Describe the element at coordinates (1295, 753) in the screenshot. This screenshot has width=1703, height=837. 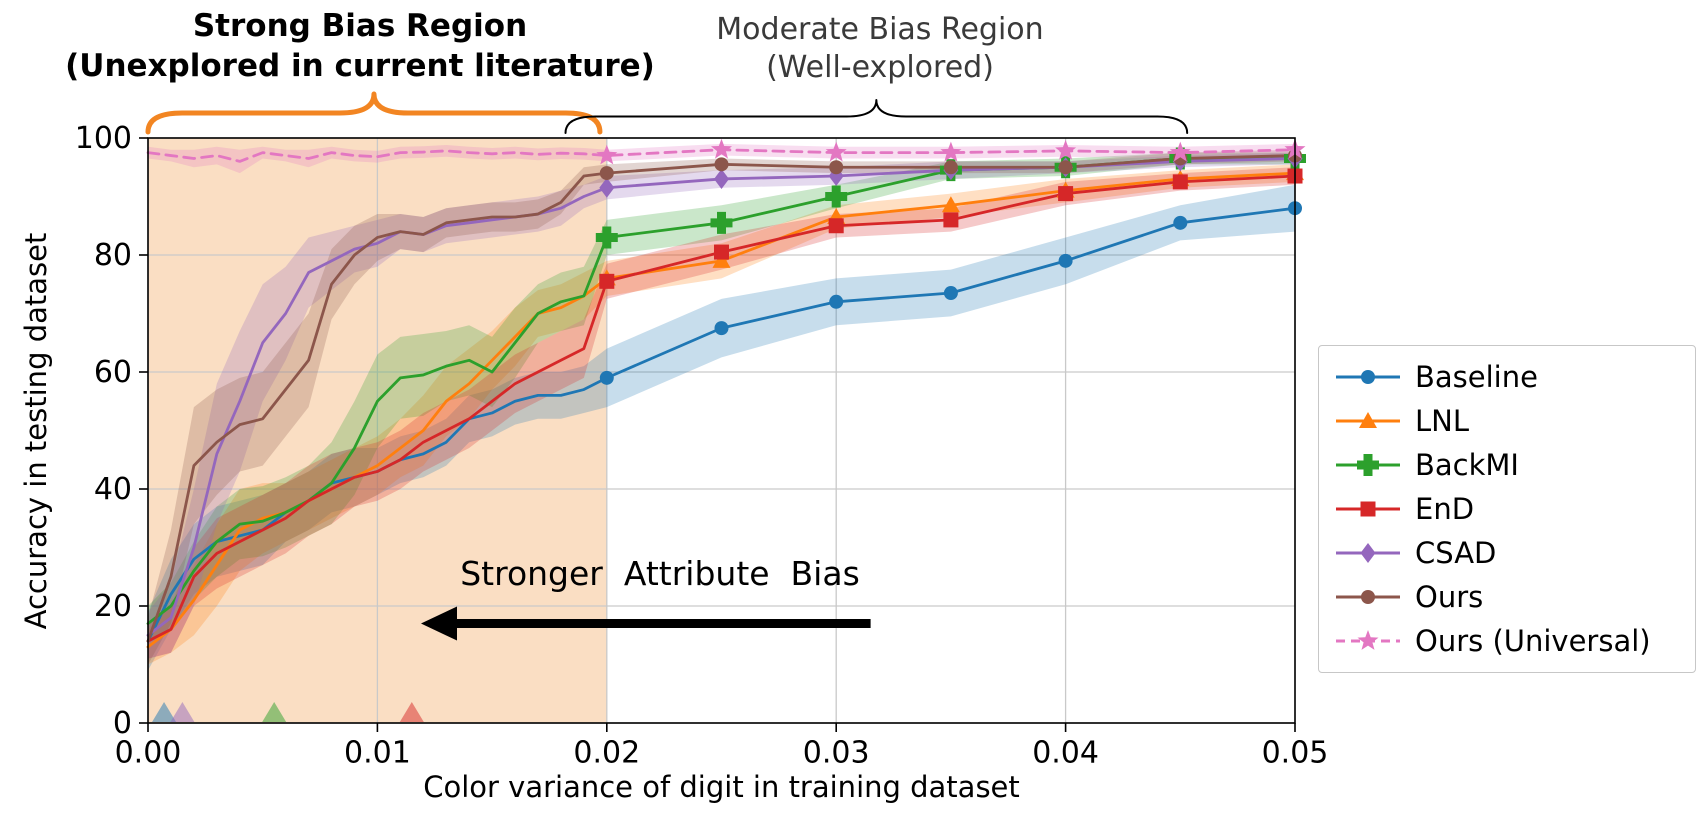
I see `svg-text: 0.05` at that location.